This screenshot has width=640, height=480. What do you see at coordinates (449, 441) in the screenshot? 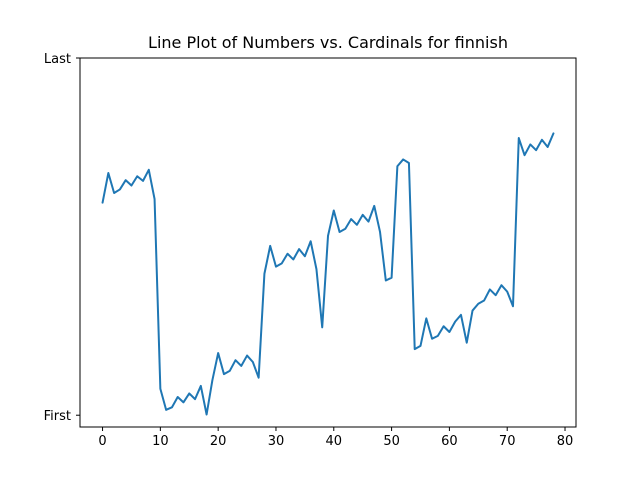
I see `x-tick-label: 60` at bounding box center [449, 441].